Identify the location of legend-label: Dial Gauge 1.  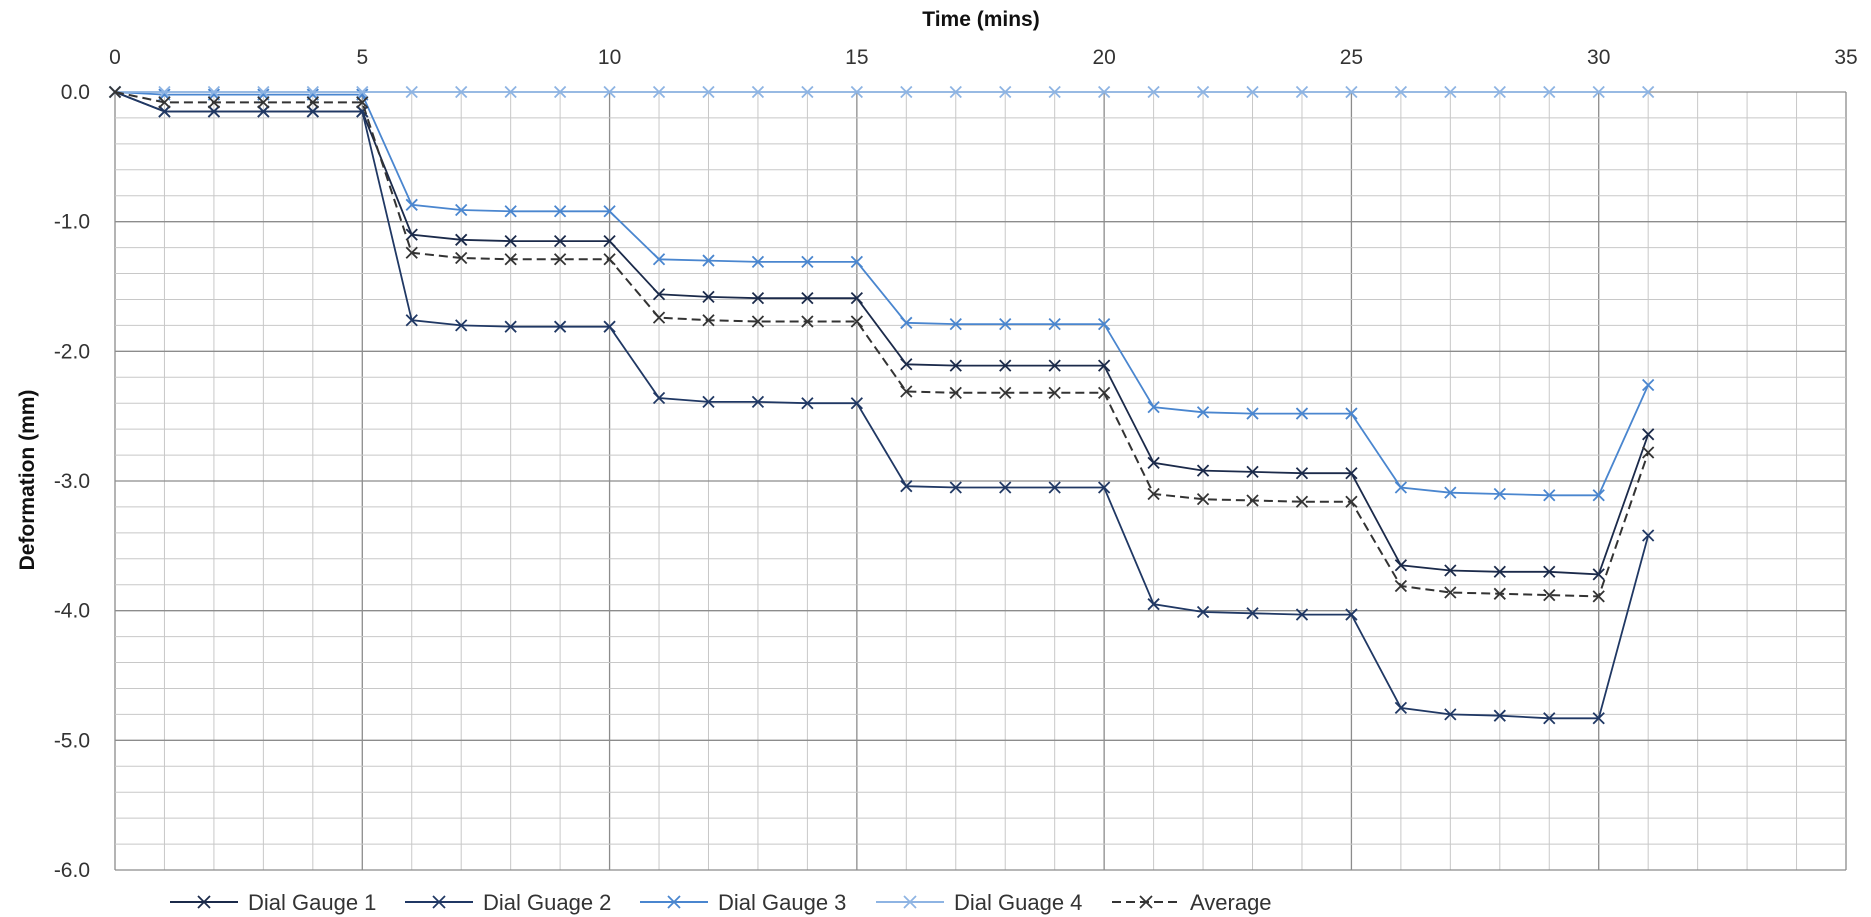
(312, 902).